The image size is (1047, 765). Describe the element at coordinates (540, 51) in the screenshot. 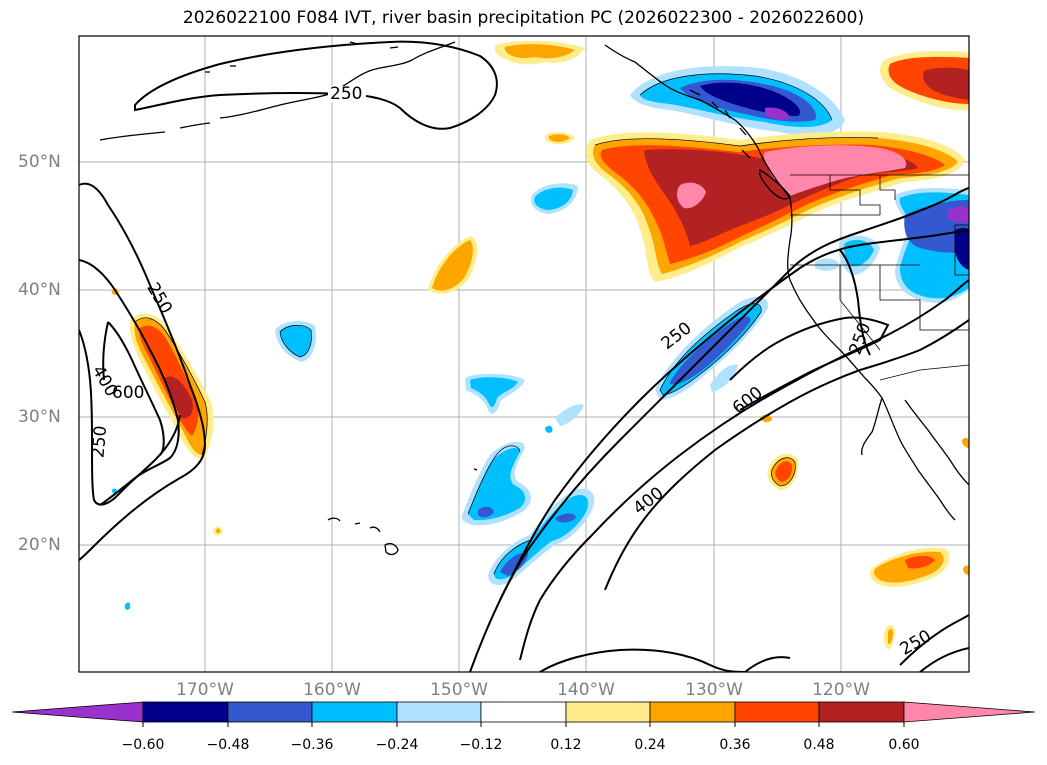

I see `anomaly-positive` at that location.